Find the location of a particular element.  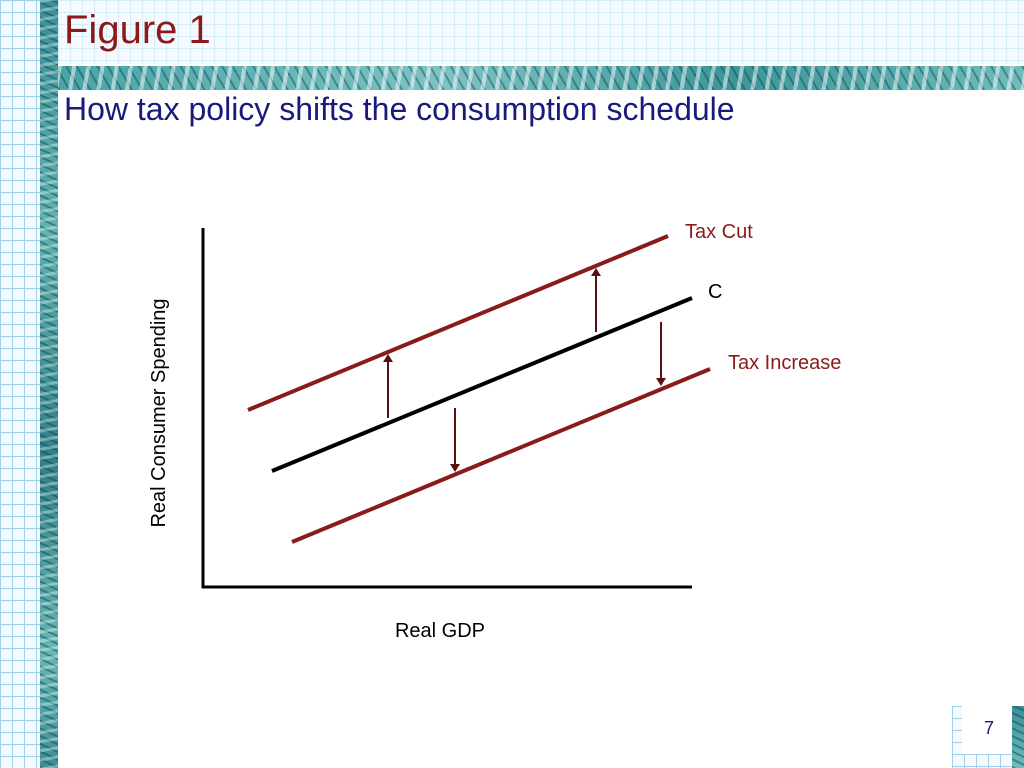

corner-marble is located at coordinates (1018, 737).